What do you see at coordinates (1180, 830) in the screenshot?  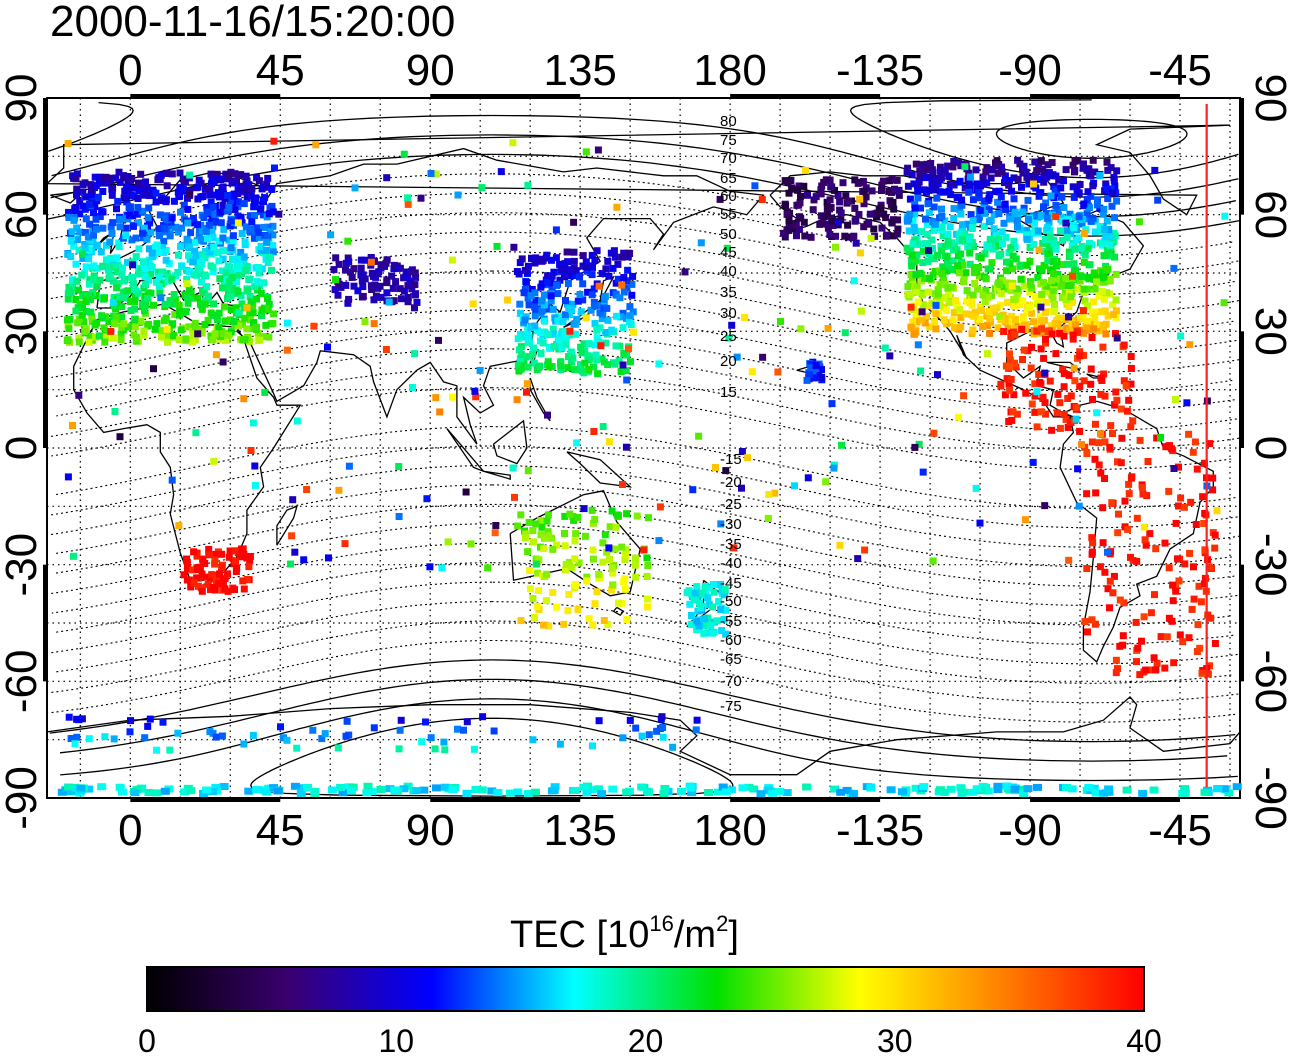 I see `lon-tick-label: -45` at bounding box center [1180, 830].